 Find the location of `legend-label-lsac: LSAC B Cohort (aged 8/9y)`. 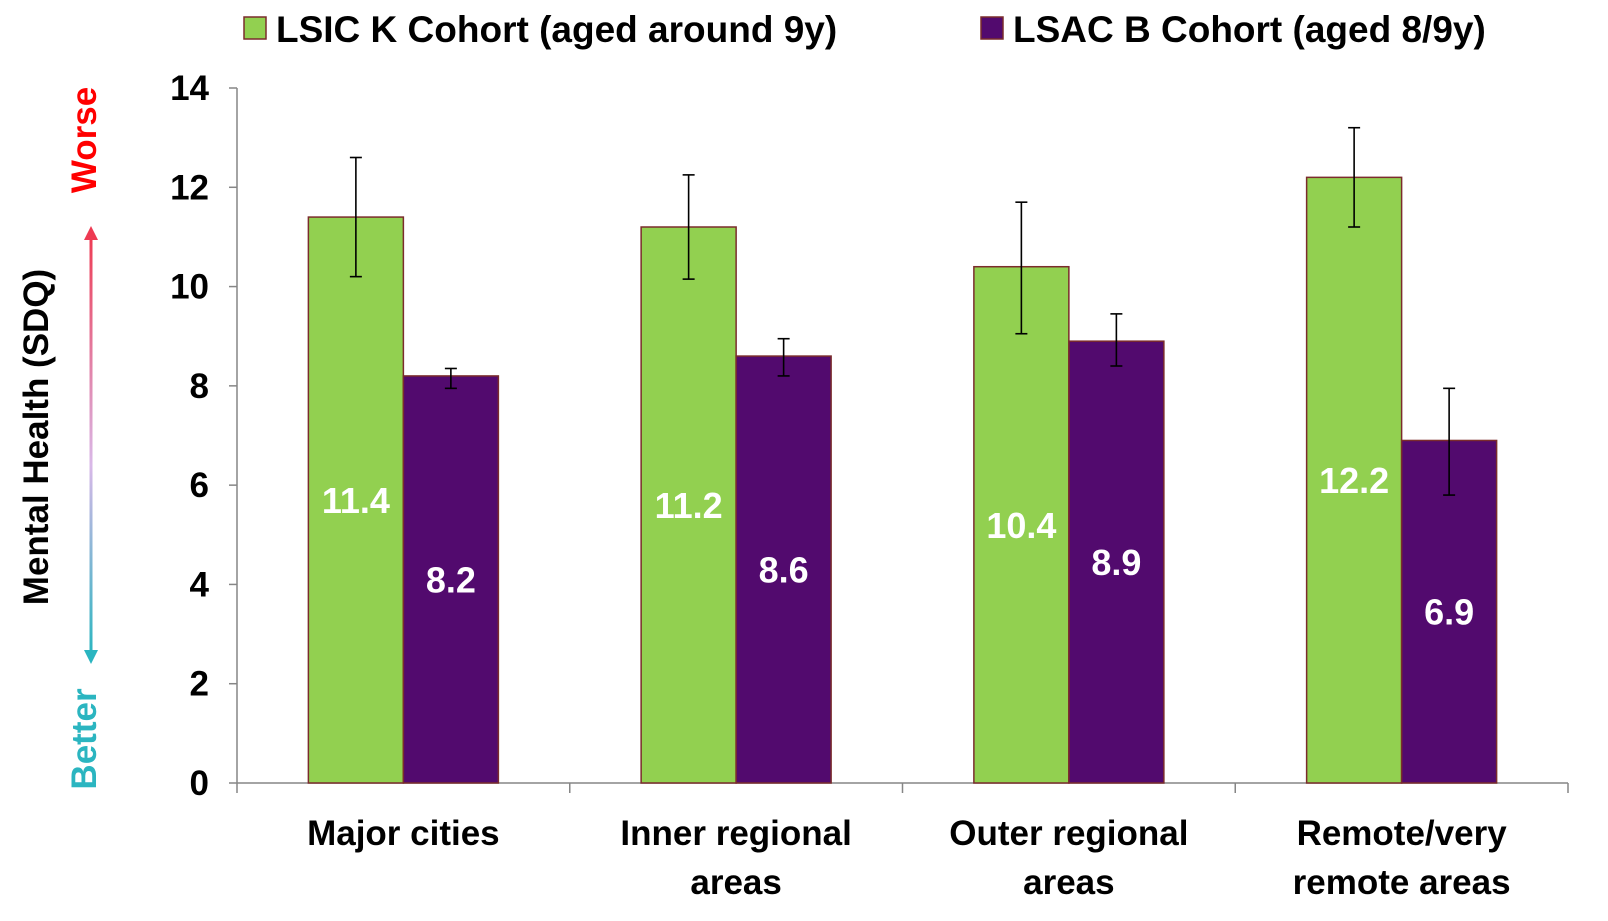

legend-label-lsac: LSAC B Cohort (aged 8/9y) is located at coordinates (1249, 29).